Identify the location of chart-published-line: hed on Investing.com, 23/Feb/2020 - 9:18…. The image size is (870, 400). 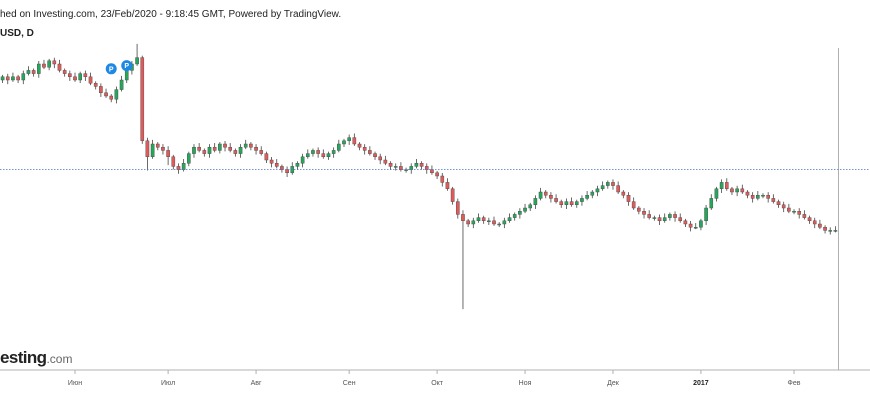
(171, 14).